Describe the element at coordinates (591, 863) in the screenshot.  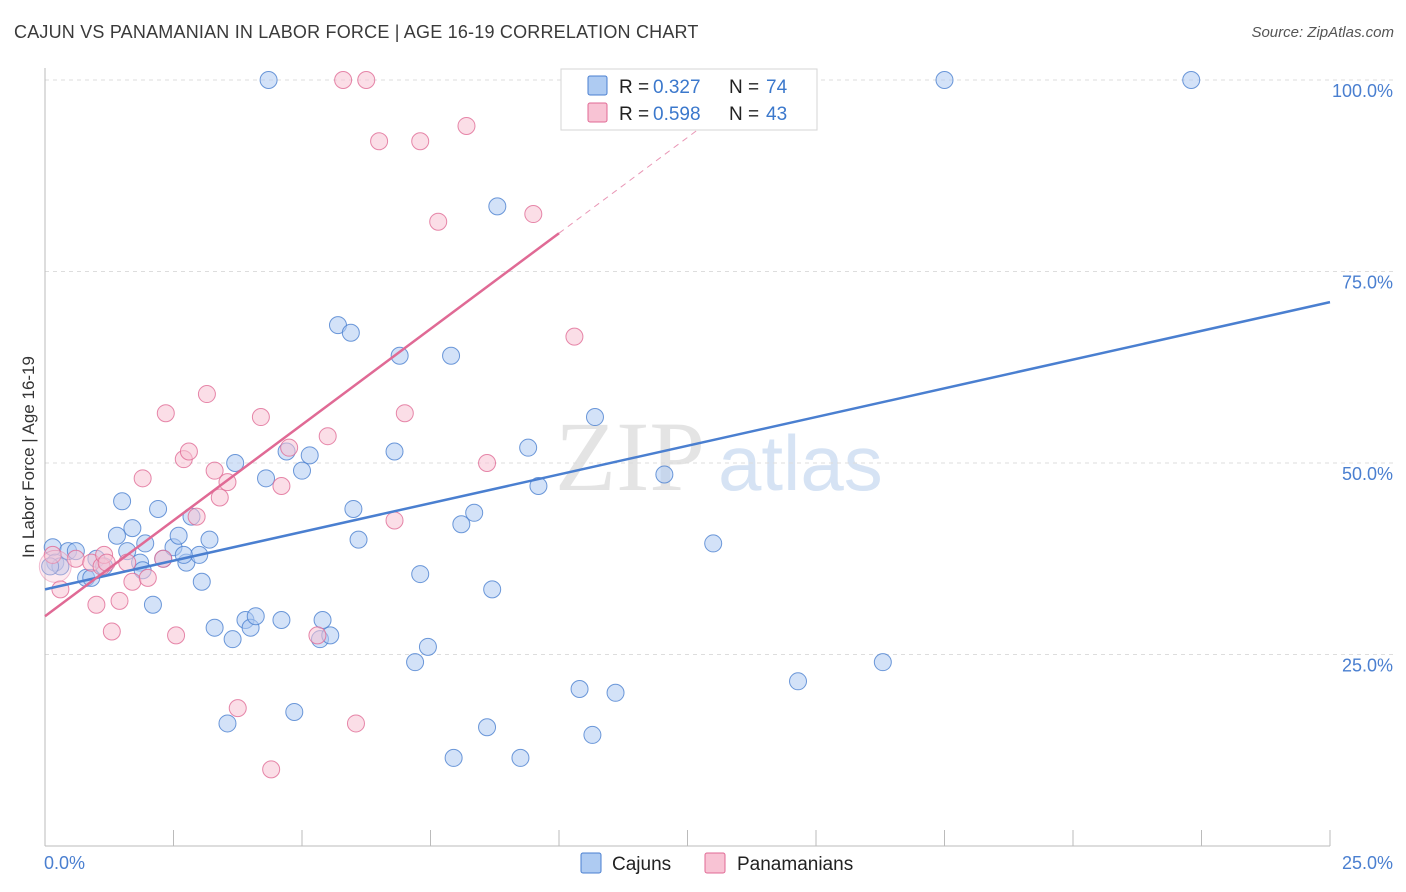
I see `bottom-legend-swatch-cajuns` at that location.